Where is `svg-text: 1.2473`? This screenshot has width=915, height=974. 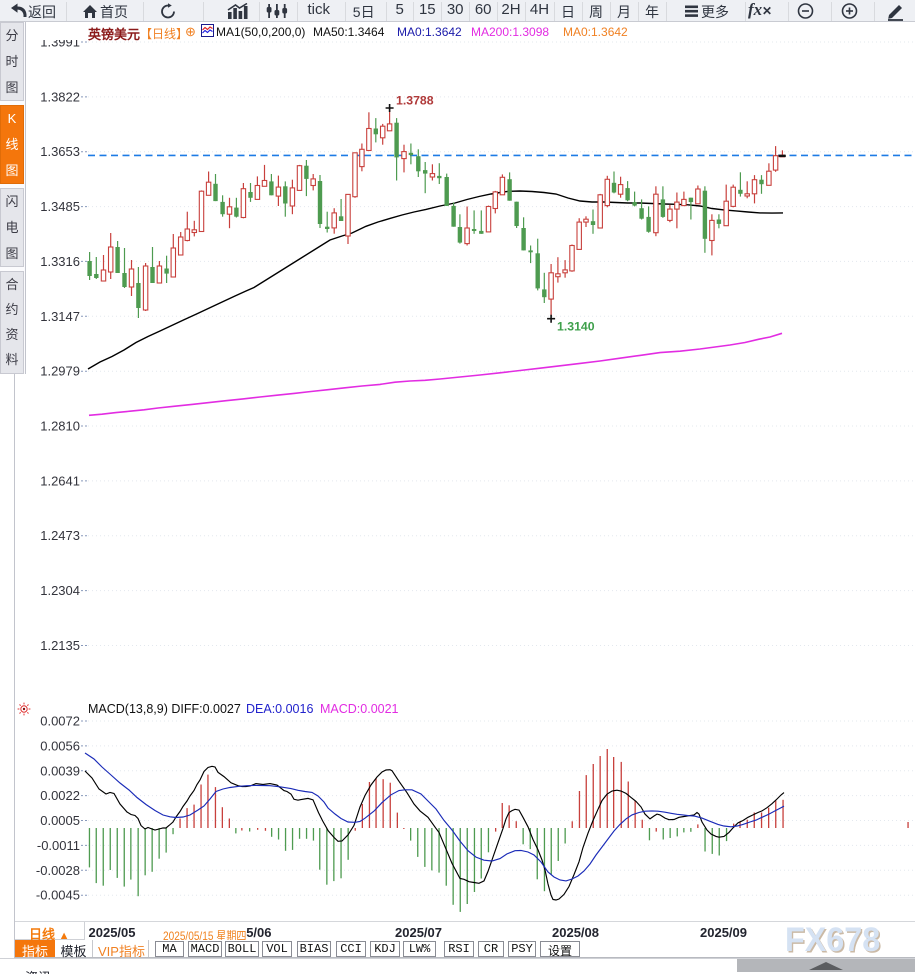 svg-text: 1.2473 is located at coordinates (60, 535).